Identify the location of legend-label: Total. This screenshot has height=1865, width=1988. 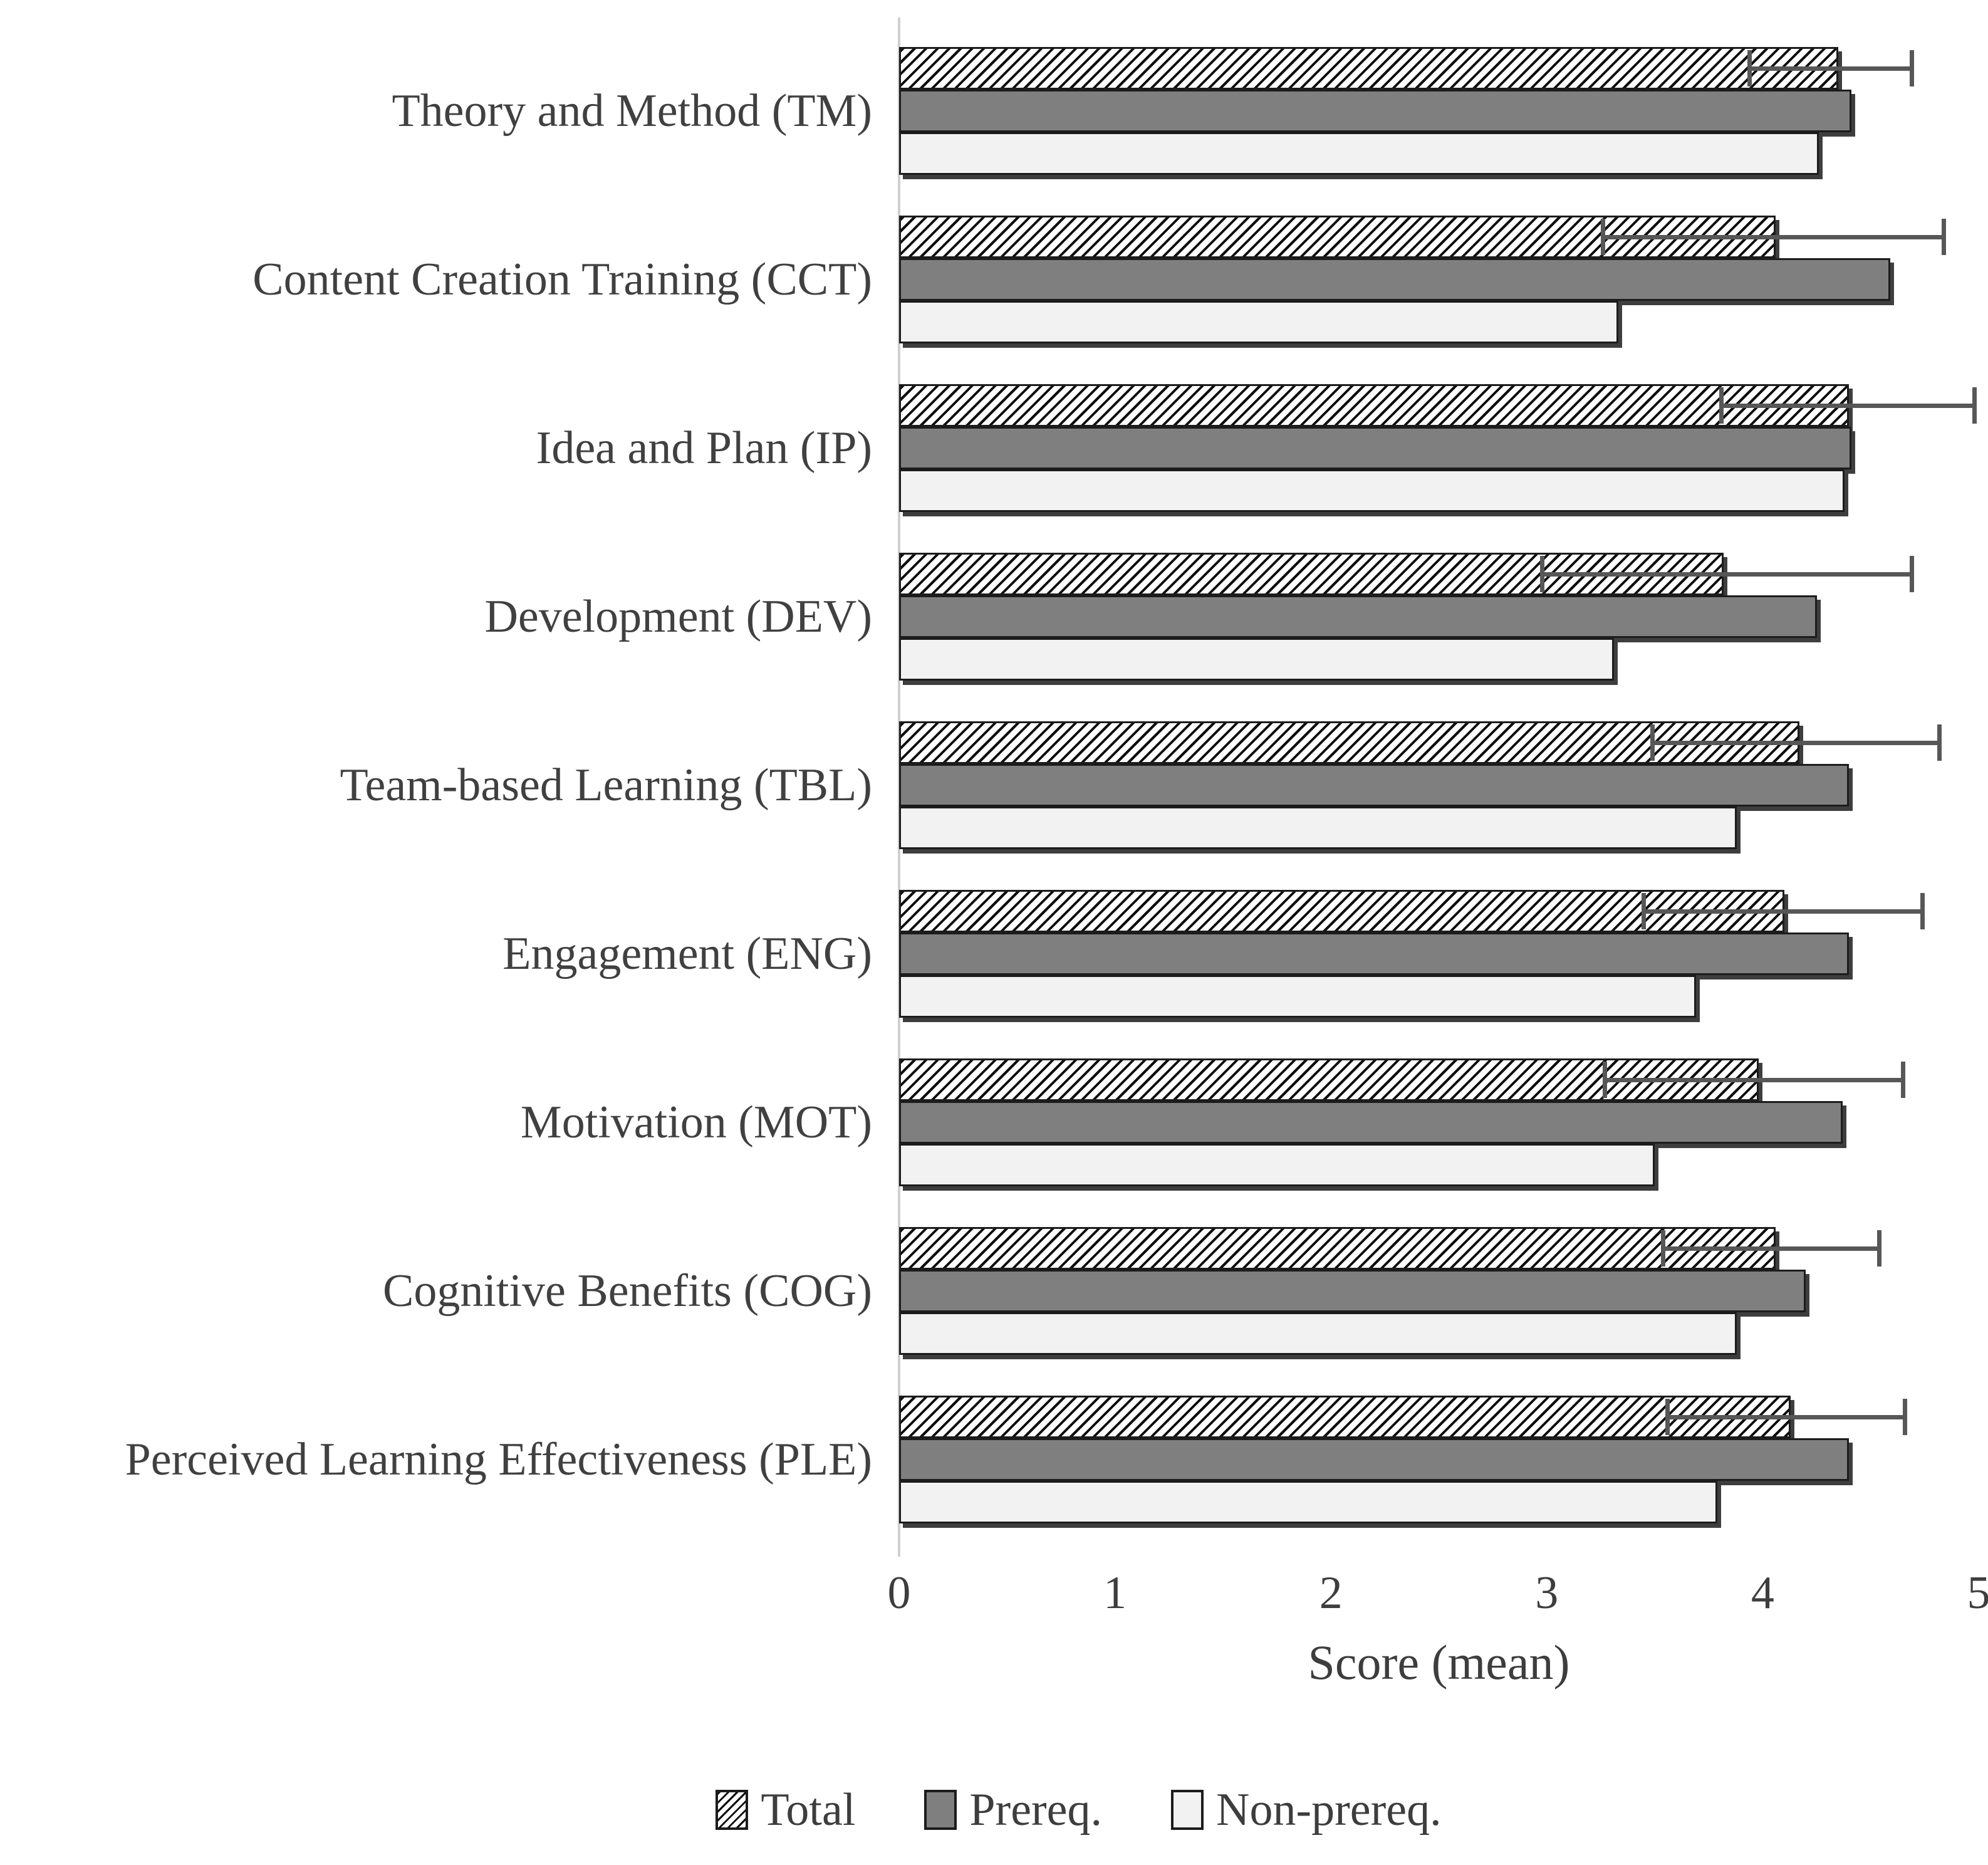
(809, 1810).